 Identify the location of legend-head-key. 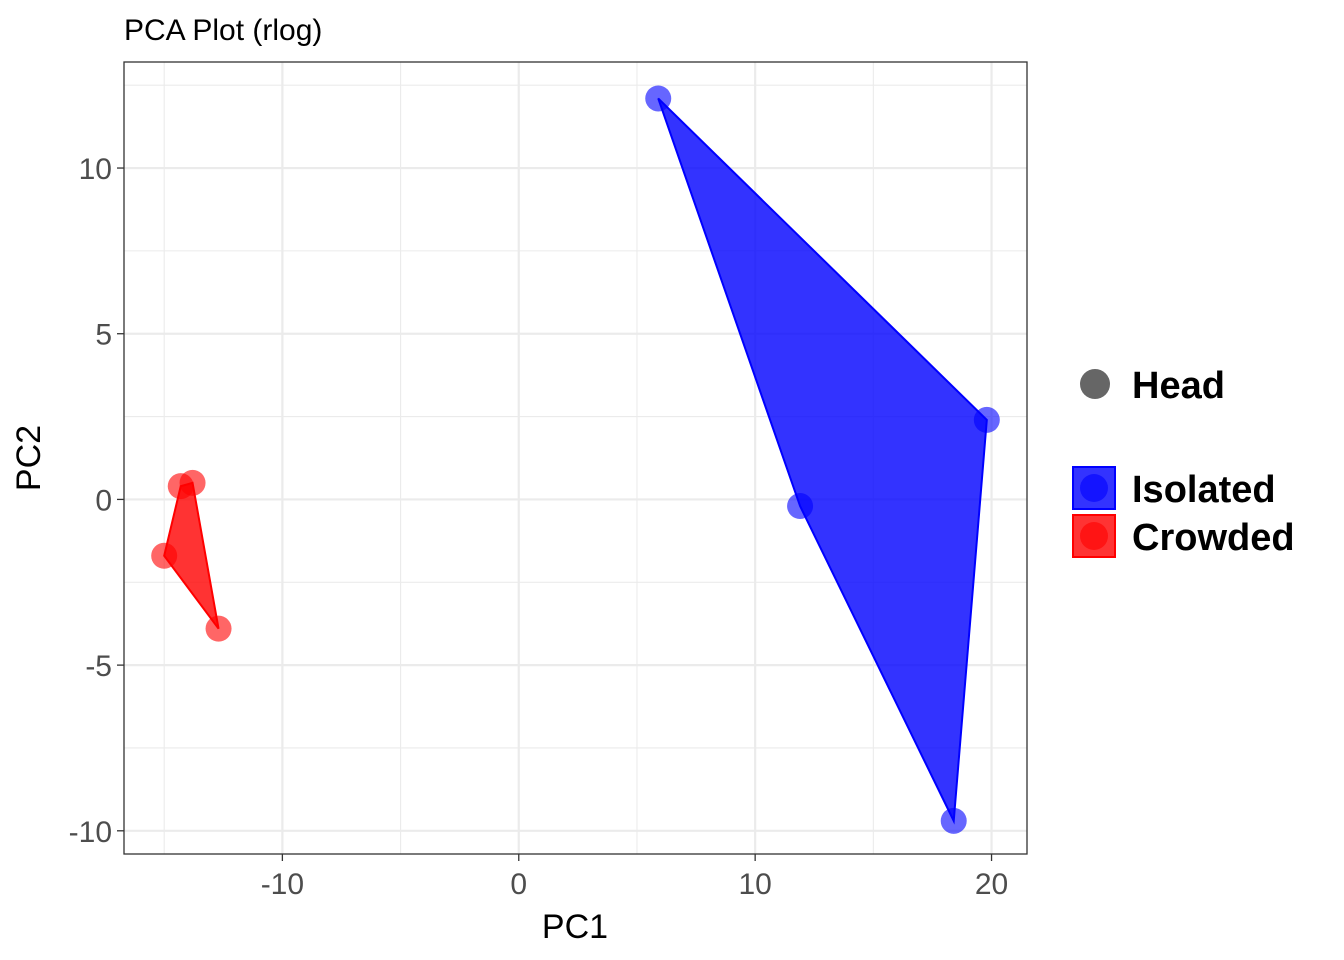
(1095, 384).